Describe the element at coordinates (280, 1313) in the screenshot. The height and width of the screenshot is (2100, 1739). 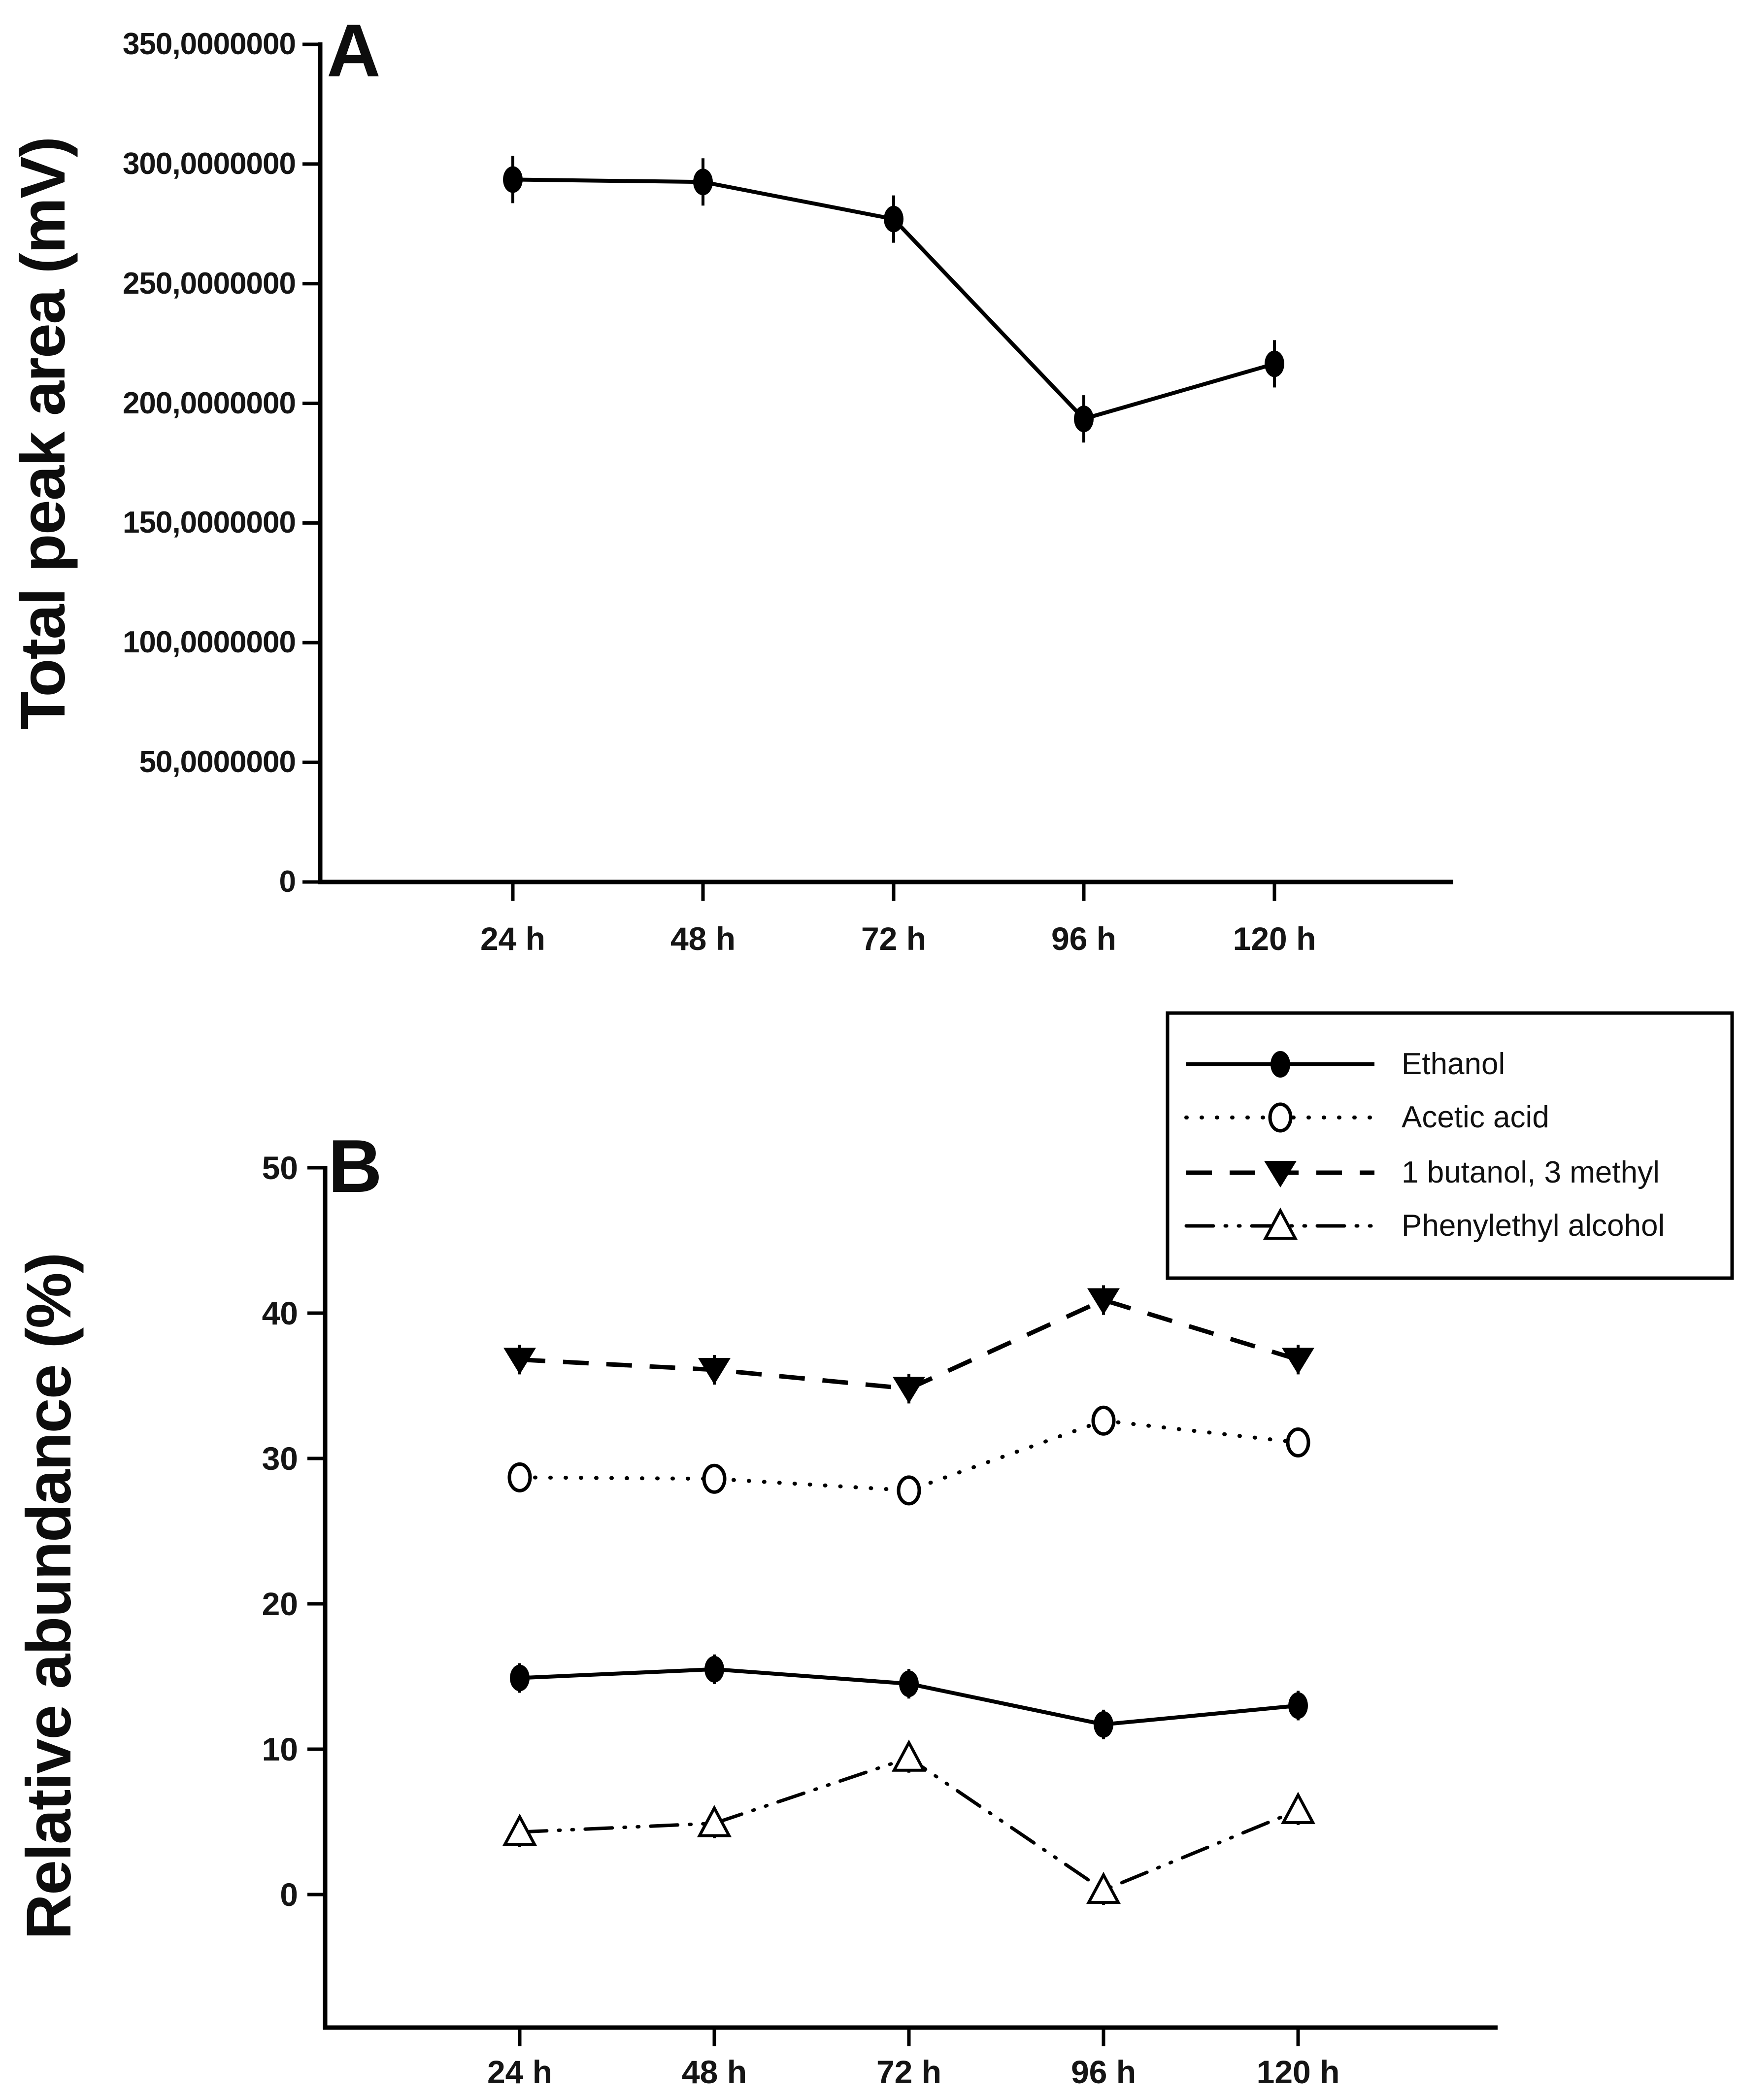
I see `y-tick-label: 40` at that location.